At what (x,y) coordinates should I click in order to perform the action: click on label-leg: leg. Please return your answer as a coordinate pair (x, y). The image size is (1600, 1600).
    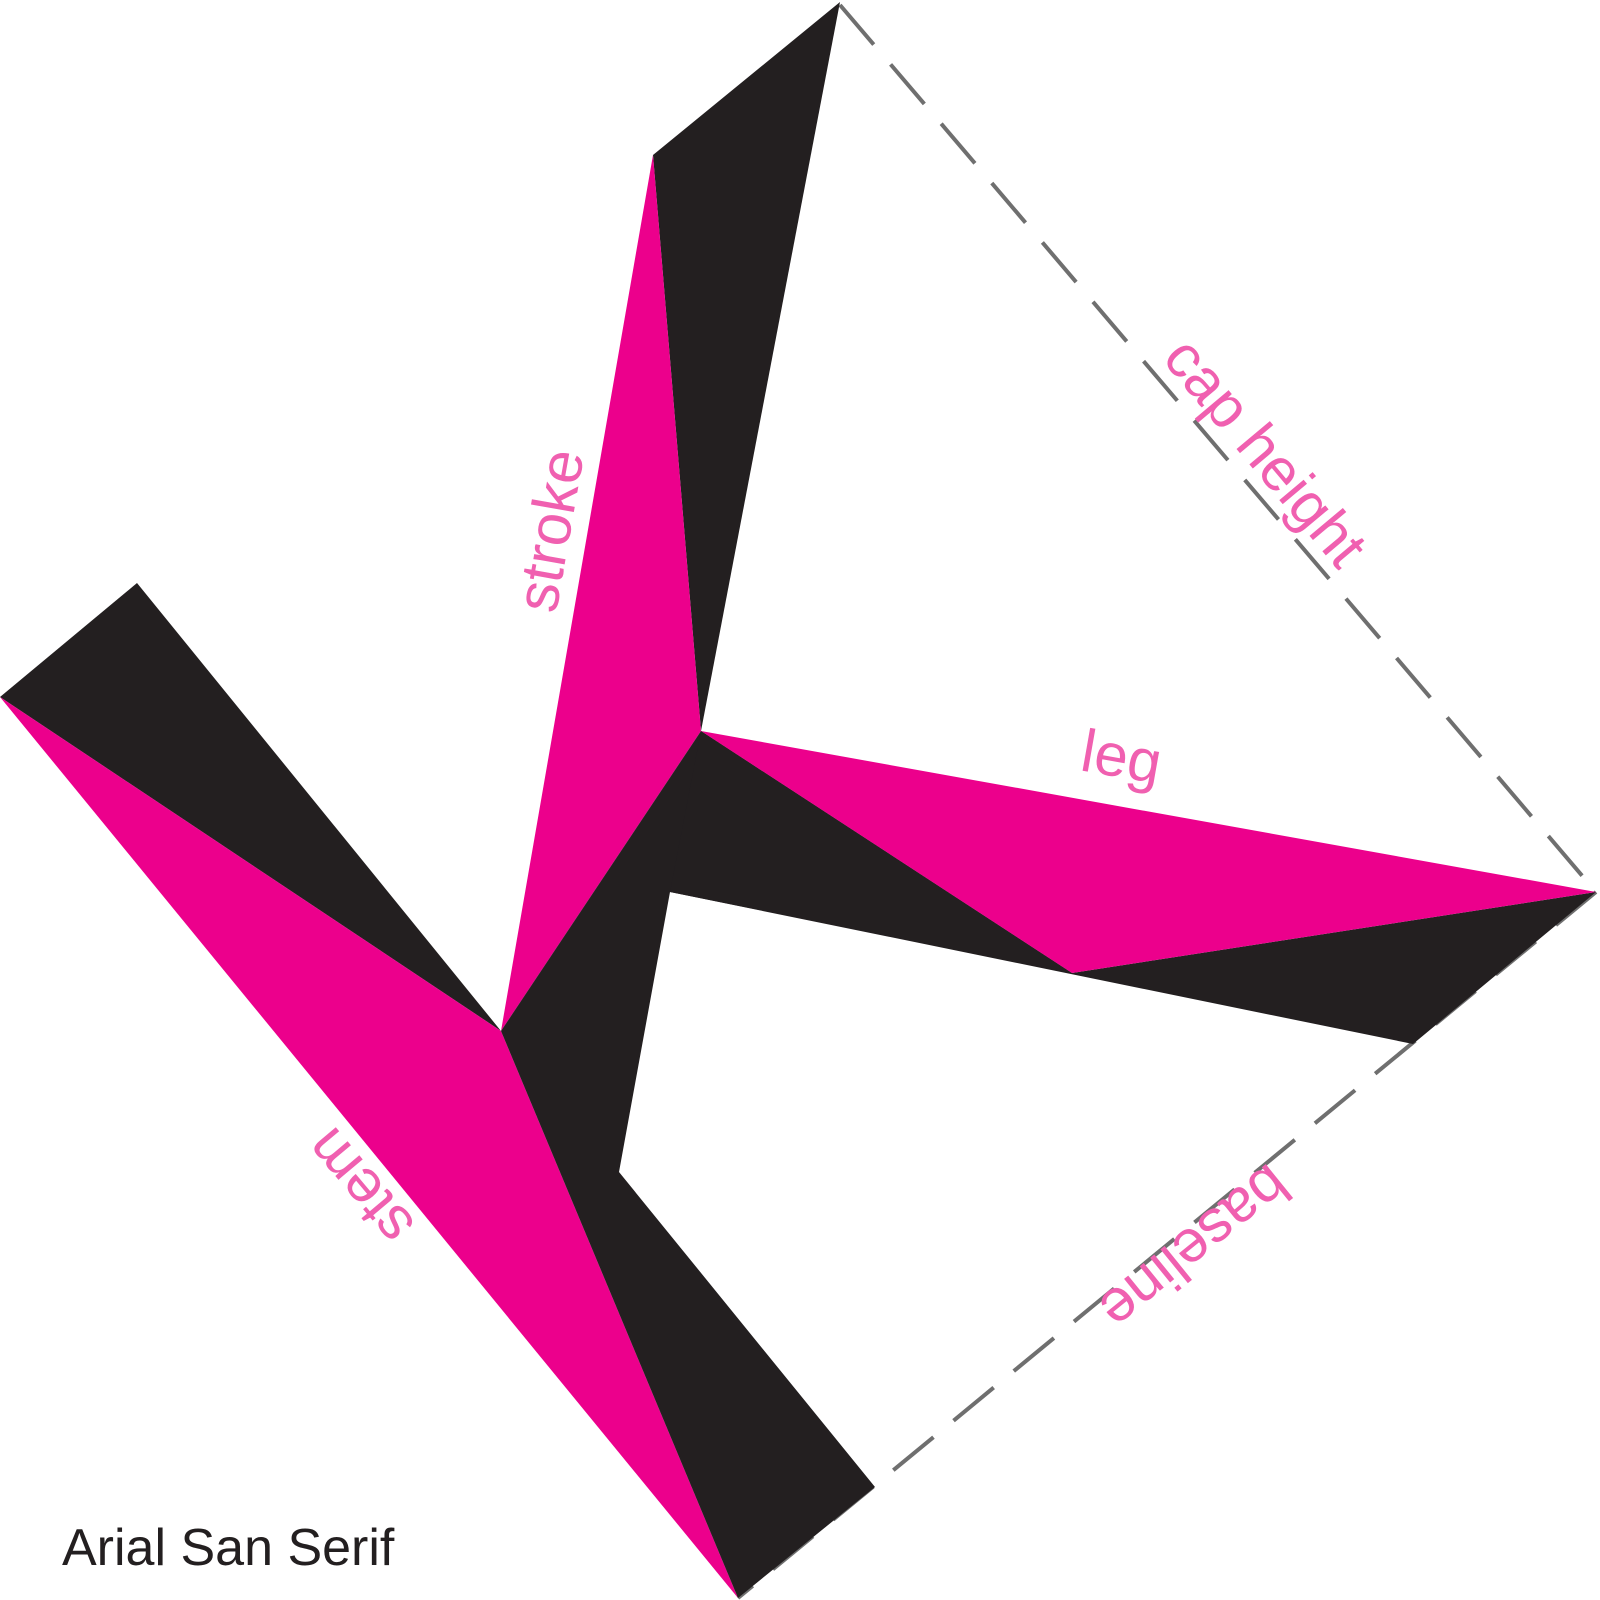
    Looking at the image, I should click on (1121, 757).